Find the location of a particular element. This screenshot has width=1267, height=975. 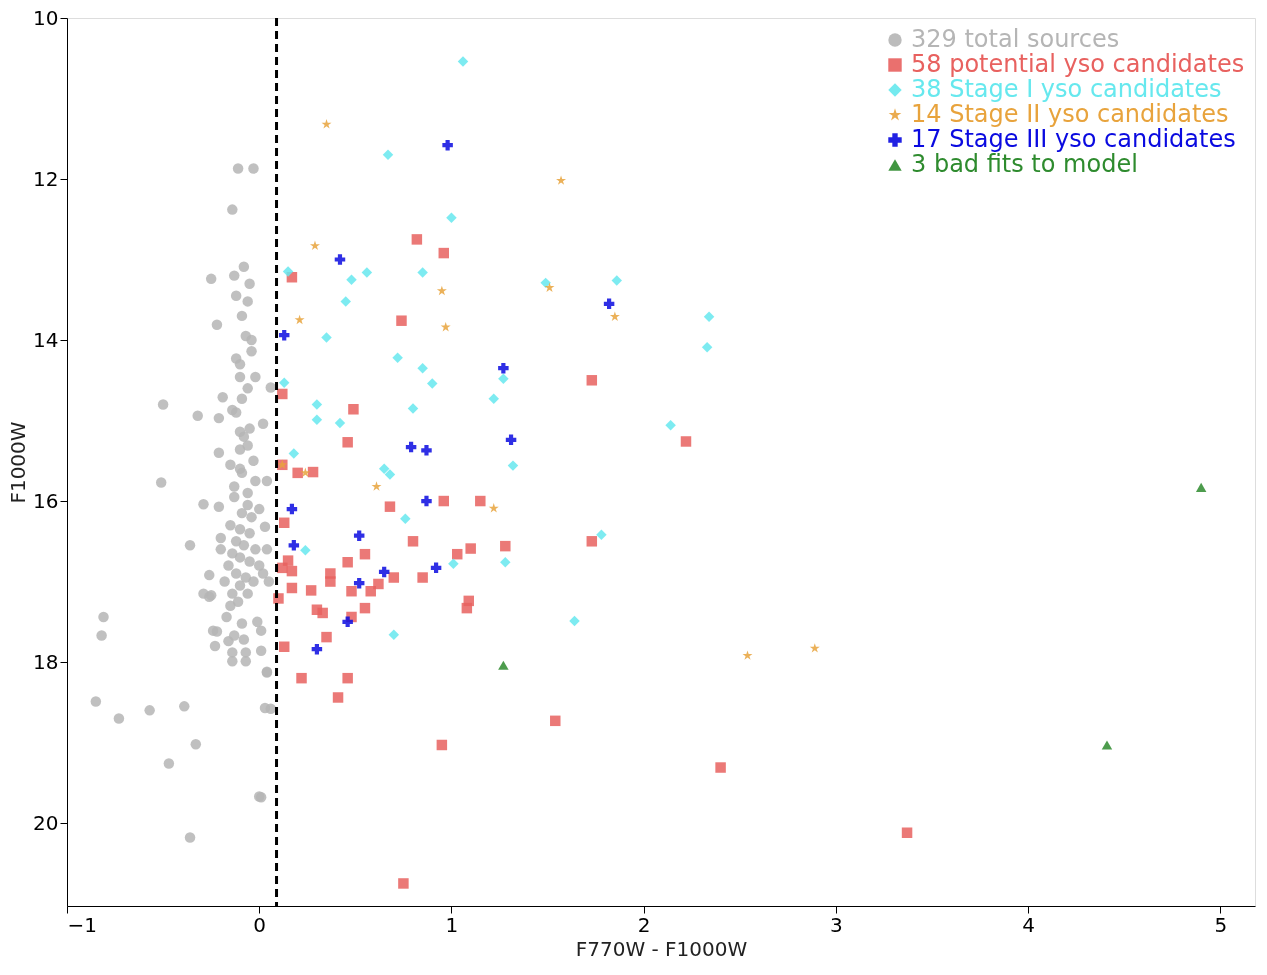

y-tick-label: 10 is located at coordinates (46, 17).